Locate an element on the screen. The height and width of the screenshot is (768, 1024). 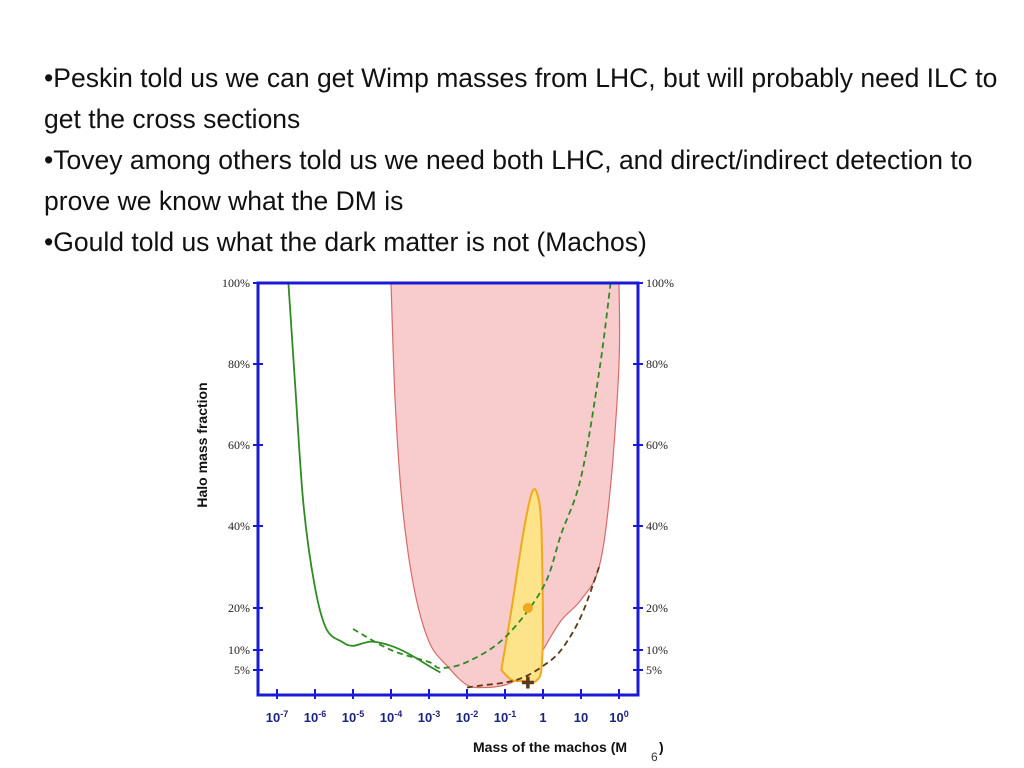
x-tick-label: 10⁻⁷ is located at coordinates (277, 717).